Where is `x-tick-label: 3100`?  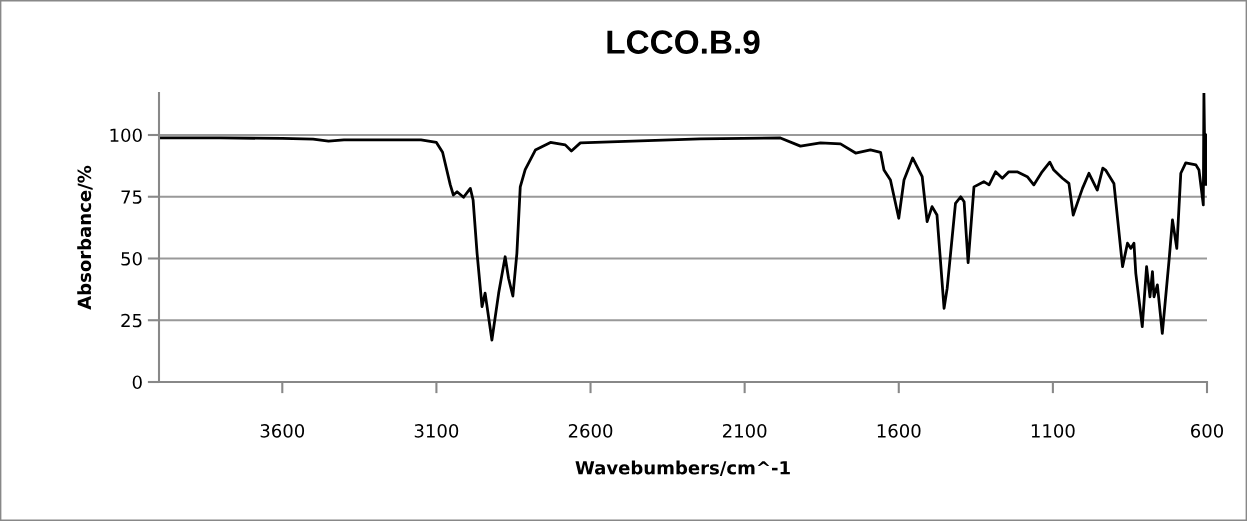 x-tick-label: 3100 is located at coordinates (436, 430).